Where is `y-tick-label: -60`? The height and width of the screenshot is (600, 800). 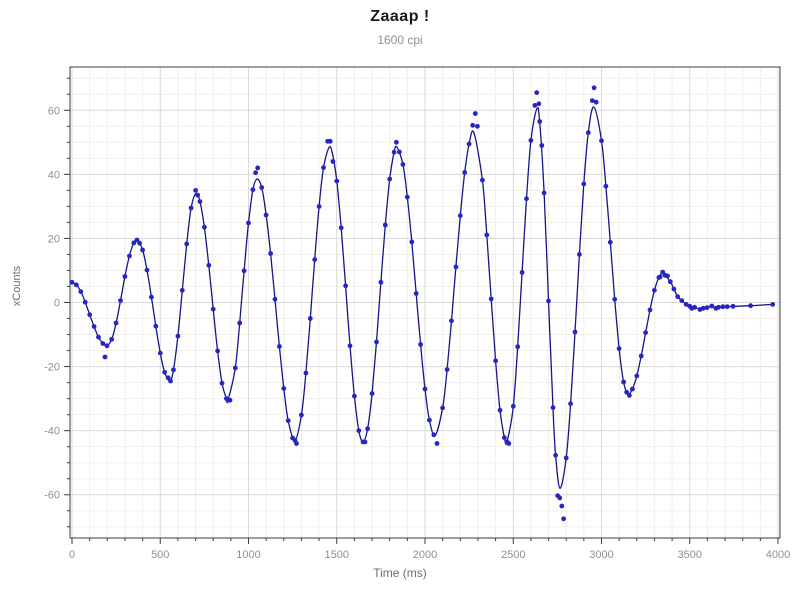 y-tick-label: -60 is located at coordinates (52, 496).